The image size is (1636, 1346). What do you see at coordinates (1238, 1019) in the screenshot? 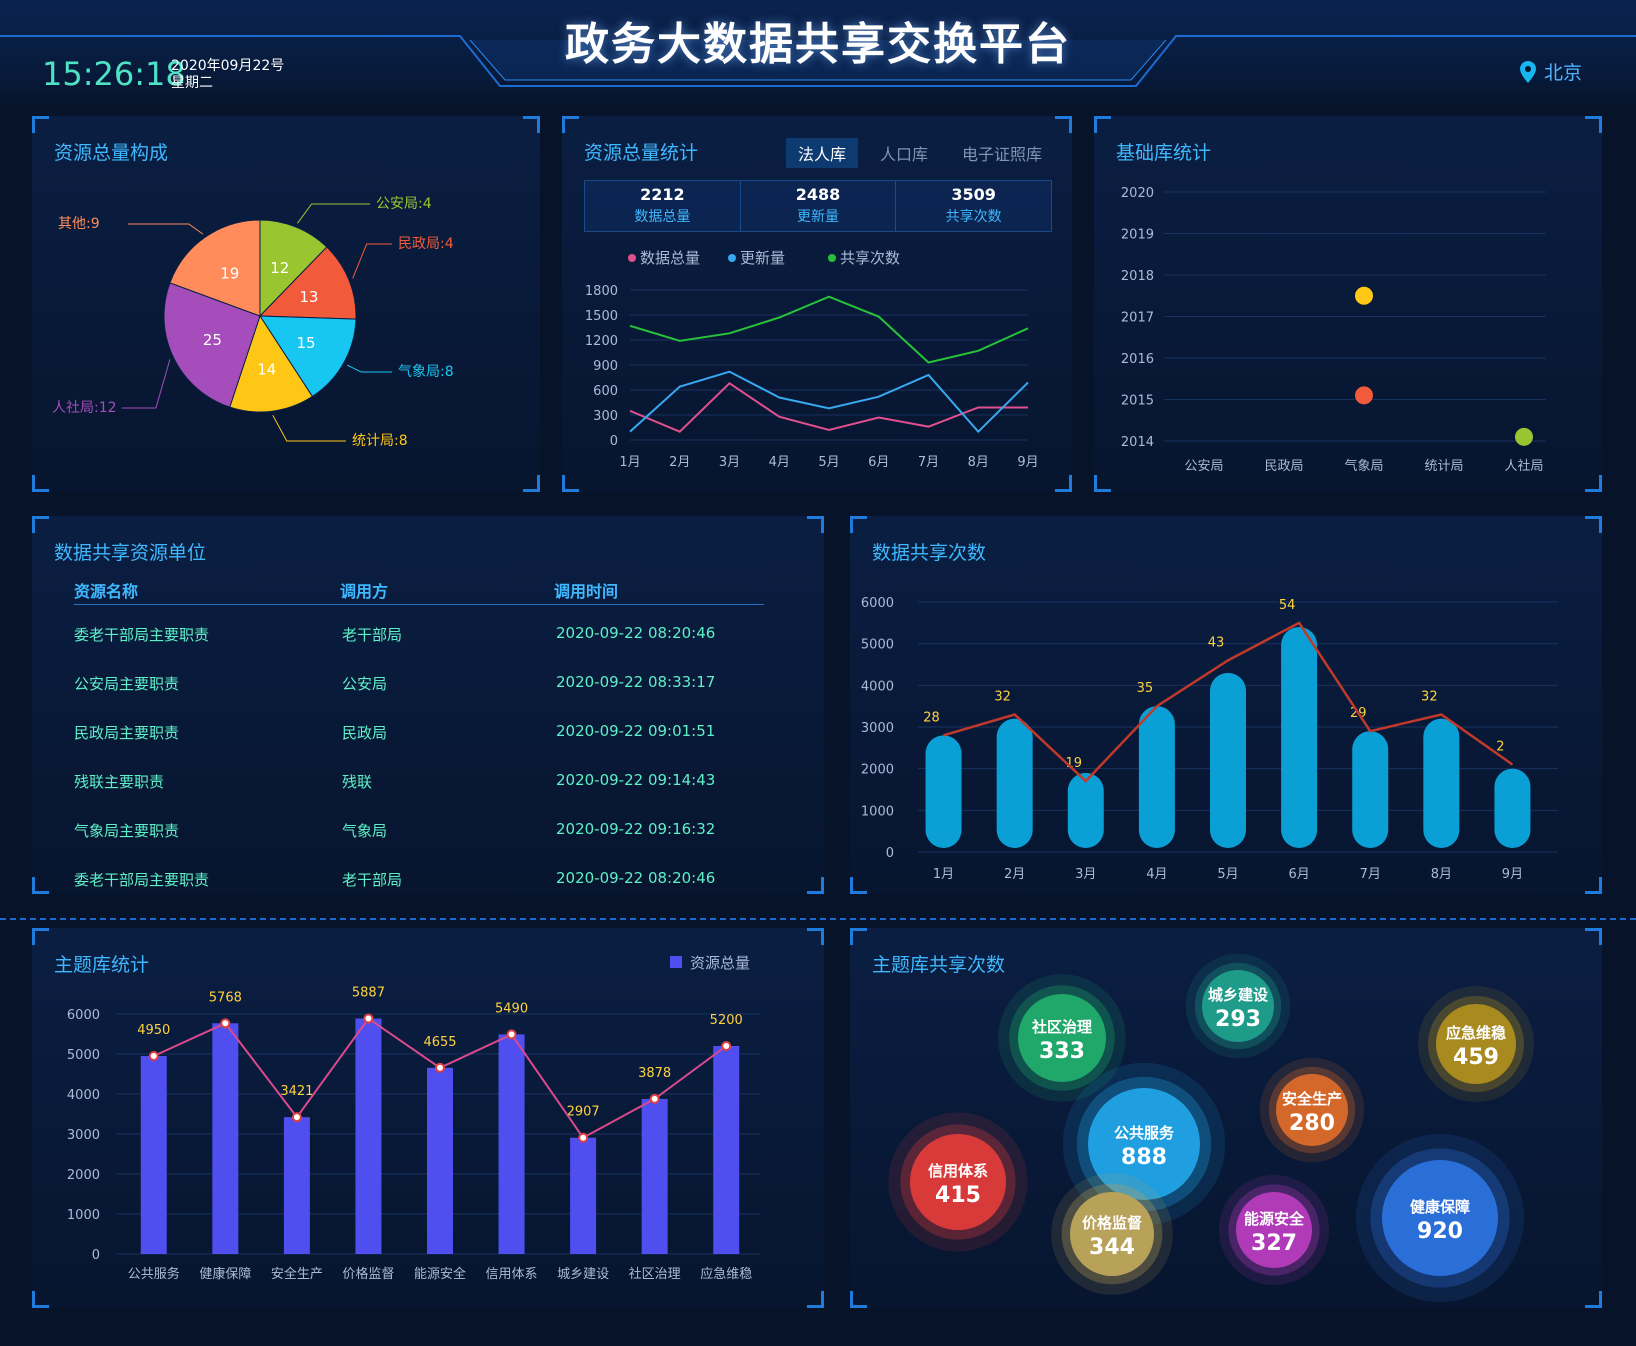
I see `bubble-value: 293` at bounding box center [1238, 1019].